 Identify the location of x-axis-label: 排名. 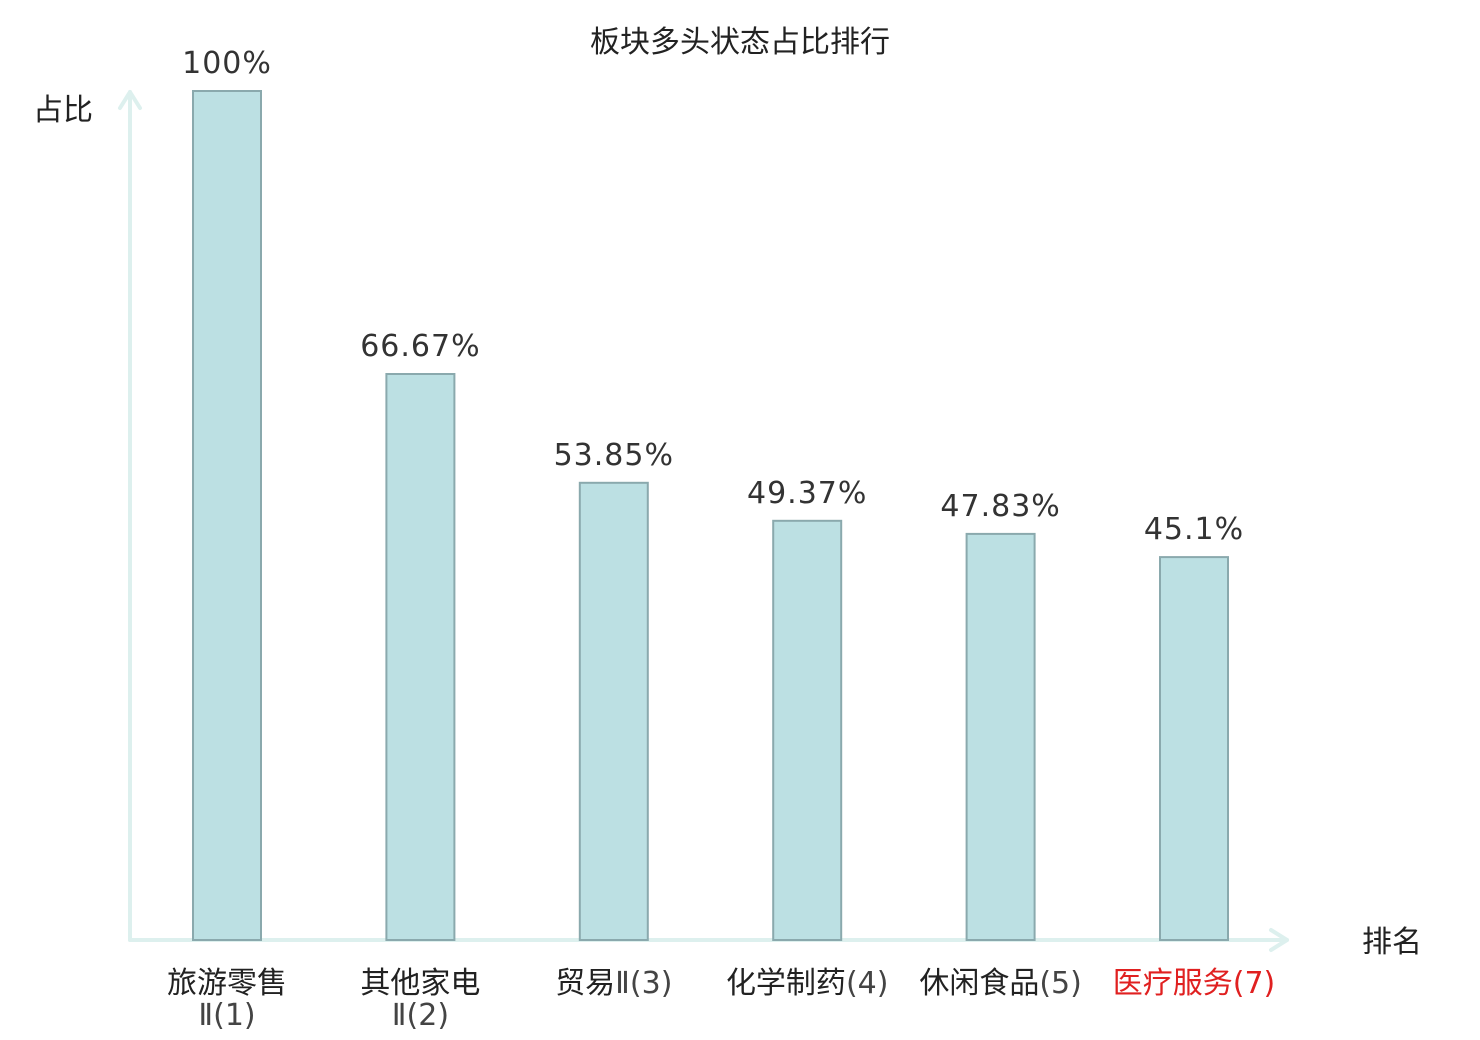
(1392, 942).